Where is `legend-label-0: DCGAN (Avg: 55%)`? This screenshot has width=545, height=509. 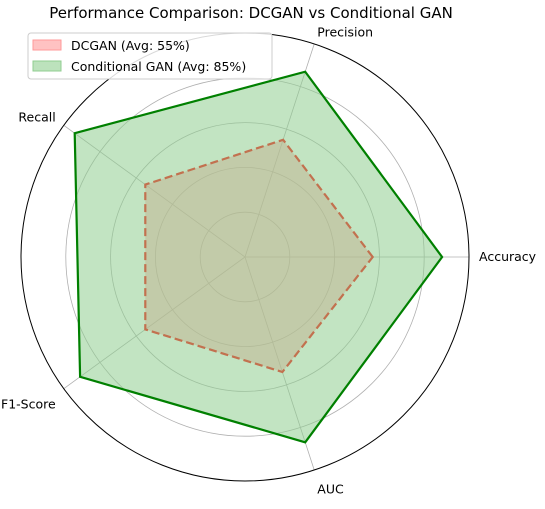
legend-label-0: DCGAN (Avg: 55%) is located at coordinates (130, 45).